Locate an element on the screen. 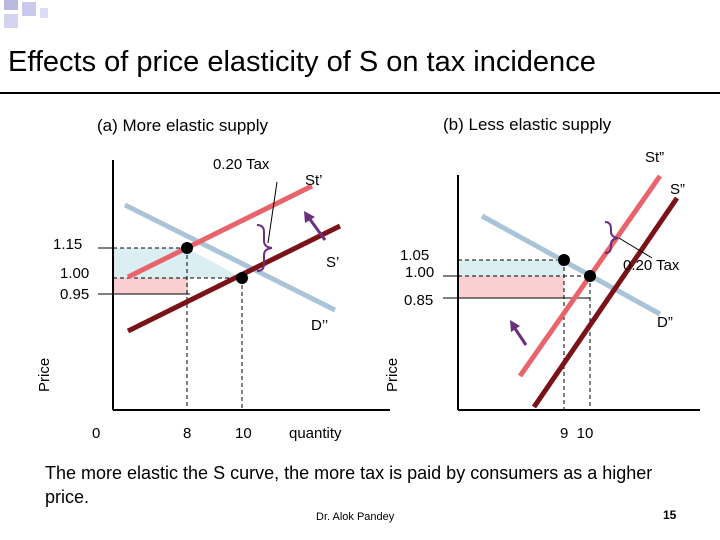 Image resolution: width=720 pixels, height=540 pixels. panel-a-tax-pointer is located at coordinates (272, 212).